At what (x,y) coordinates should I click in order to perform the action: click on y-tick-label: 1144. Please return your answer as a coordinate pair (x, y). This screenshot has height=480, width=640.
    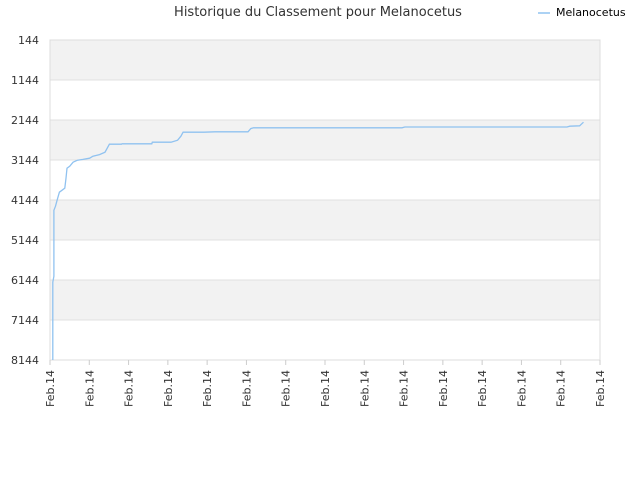
    Looking at the image, I should click on (25, 80).